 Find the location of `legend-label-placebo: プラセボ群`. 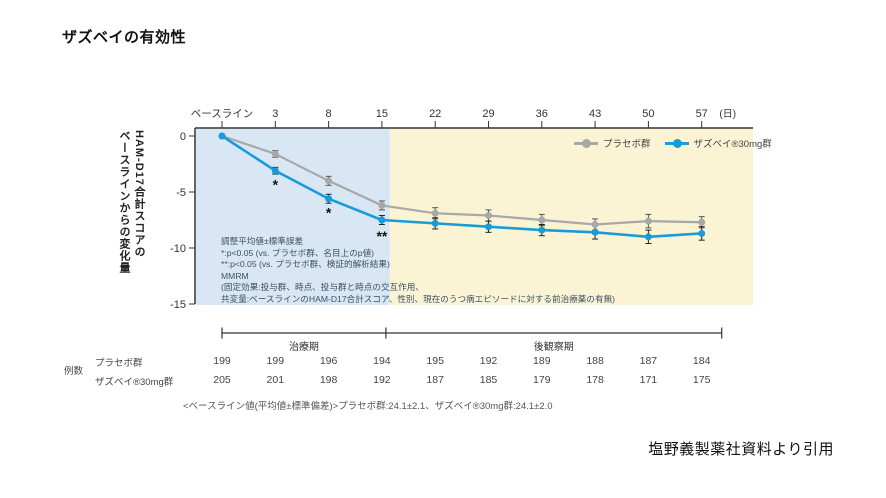

legend-label-placebo: プラセボ群 is located at coordinates (627, 144).